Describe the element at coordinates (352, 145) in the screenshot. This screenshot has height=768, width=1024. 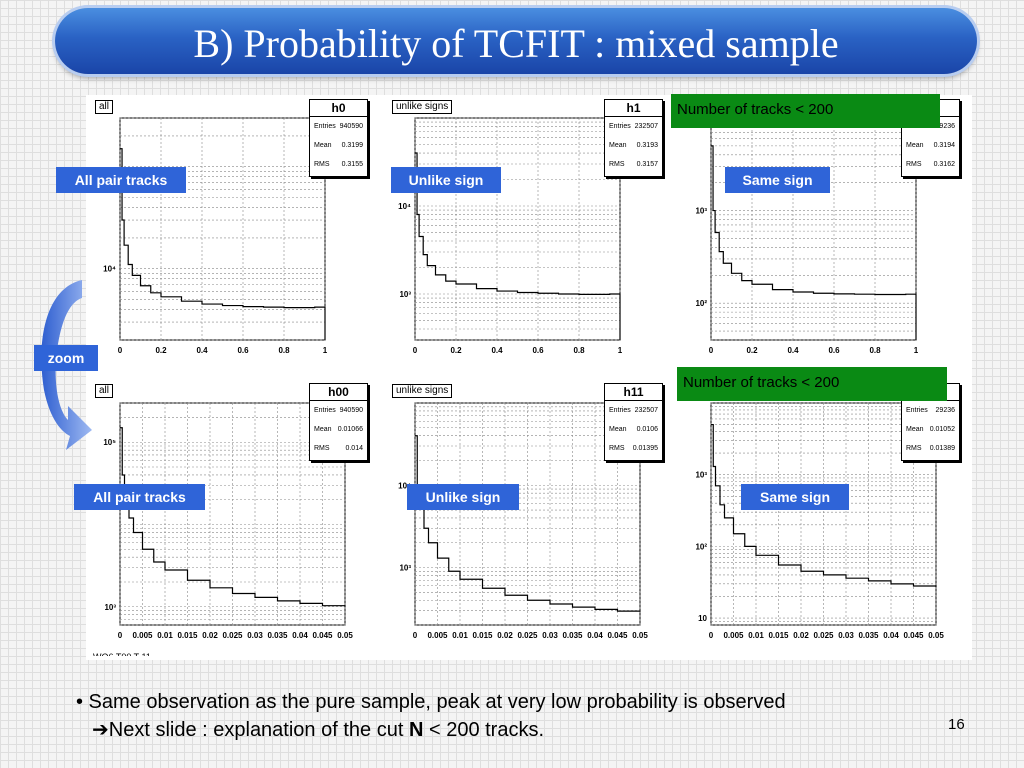
I see `stat-mean: 0.3199` at that location.